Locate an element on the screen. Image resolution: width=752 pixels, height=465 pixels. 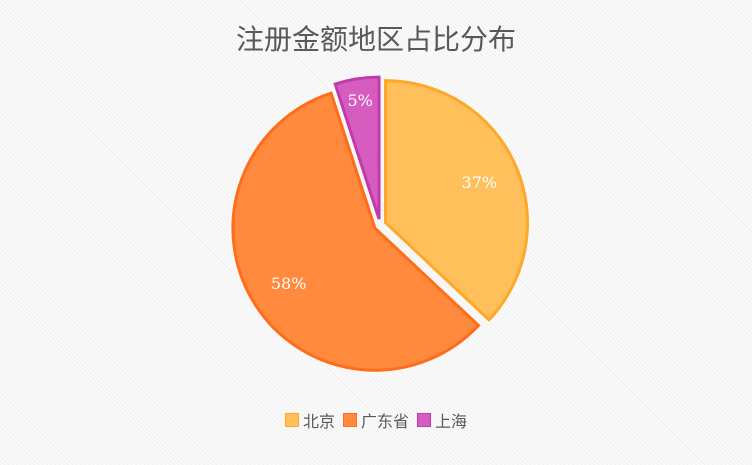
legend-label-1: 广东省 is located at coordinates (384, 421).